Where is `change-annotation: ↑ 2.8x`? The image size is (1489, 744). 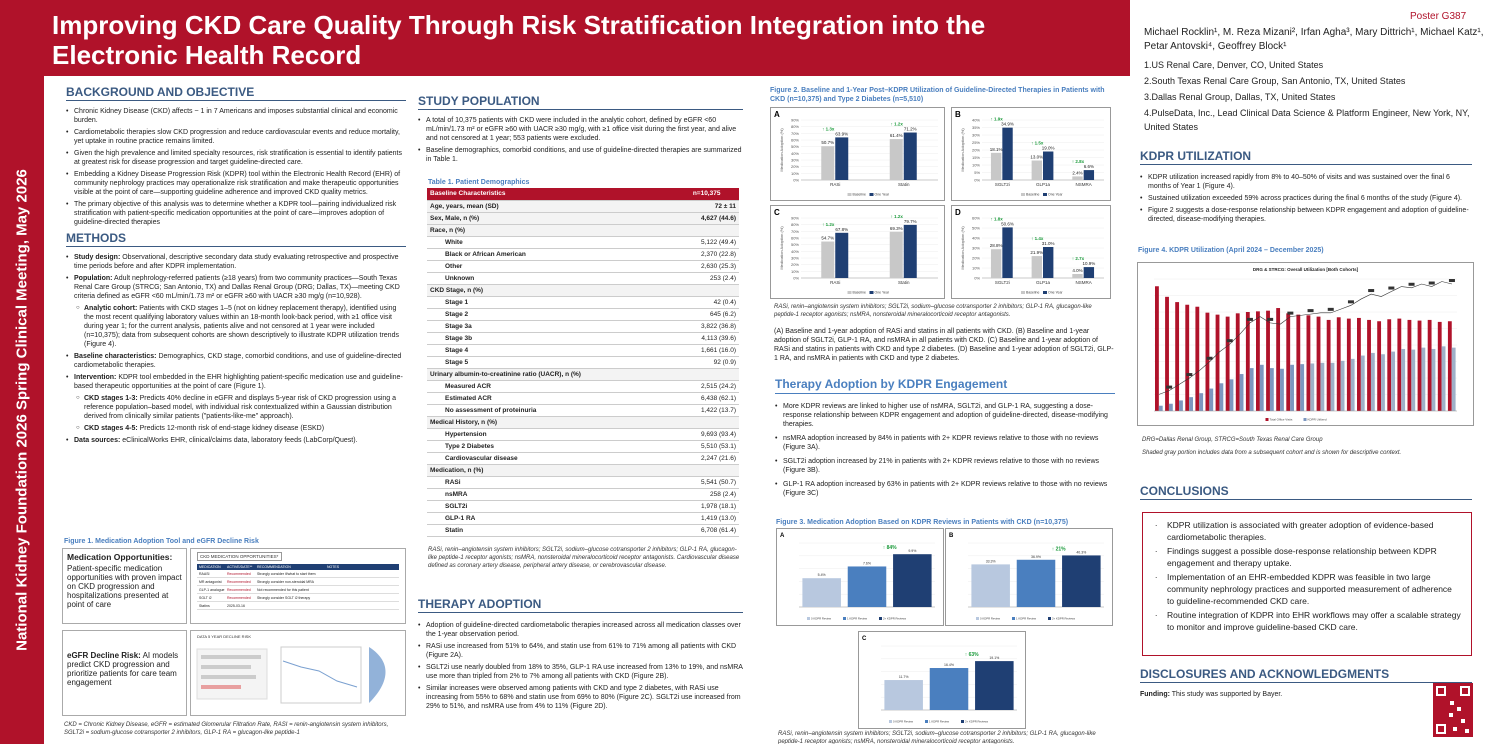
change-annotation: ↑ 2.8x is located at coordinates (1078, 161).